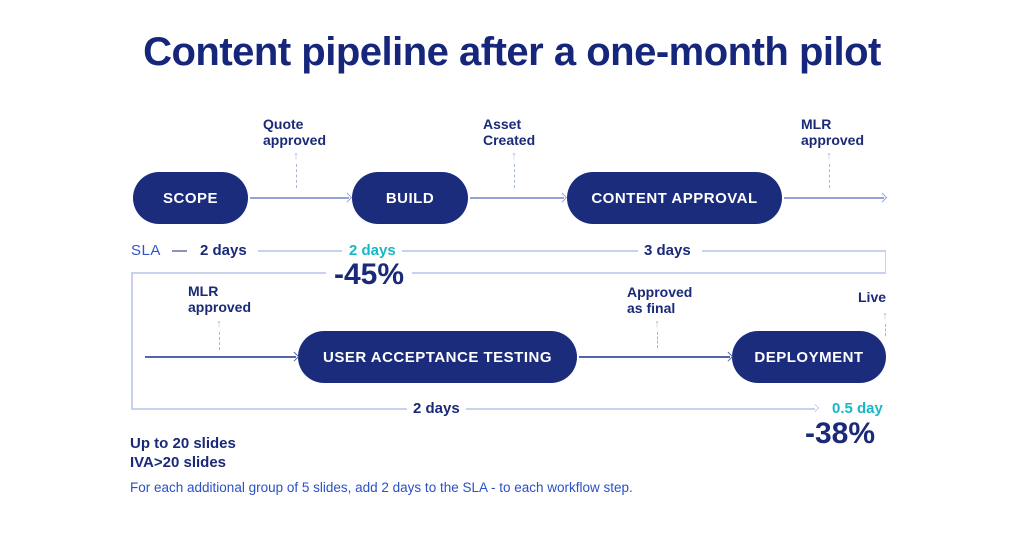  What do you see at coordinates (436, 408) in the screenshot?
I see `sla-duration-uat: 2 days` at bounding box center [436, 408].